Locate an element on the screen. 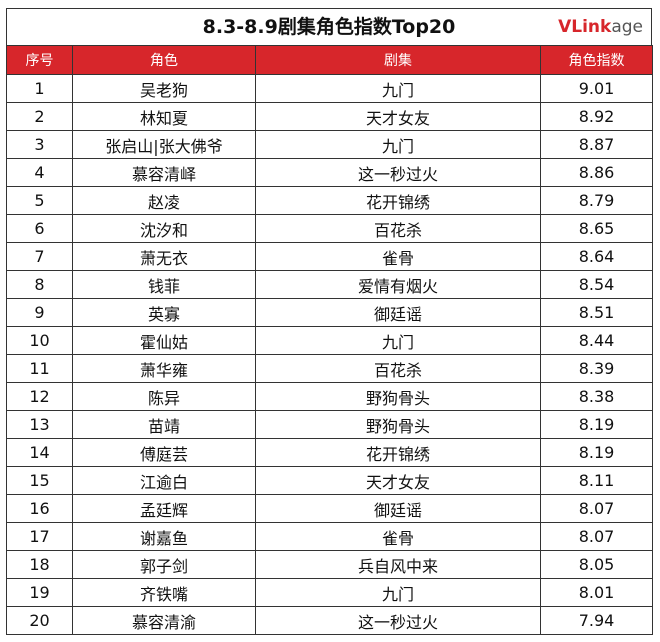 Image resolution: width=660 pixels, height=642 pixels. header-cell: 角色 is located at coordinates (164, 60).